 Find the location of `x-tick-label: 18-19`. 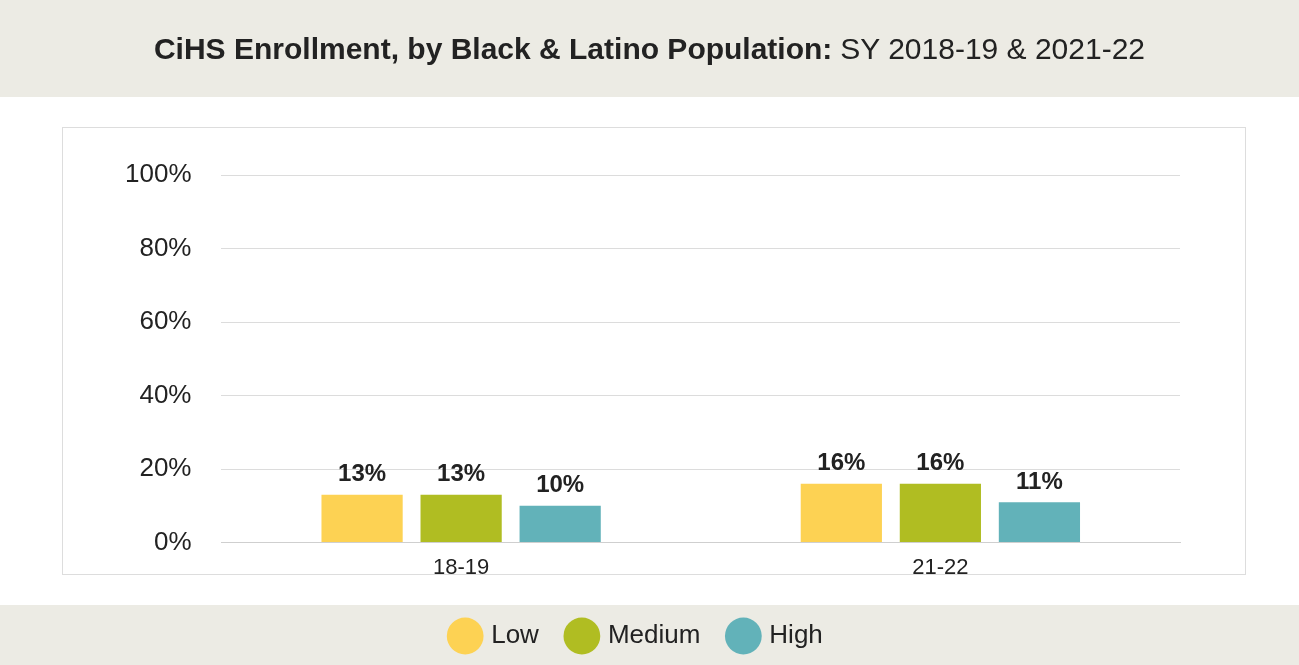

x-tick-label: 18-19 is located at coordinates (461, 566).